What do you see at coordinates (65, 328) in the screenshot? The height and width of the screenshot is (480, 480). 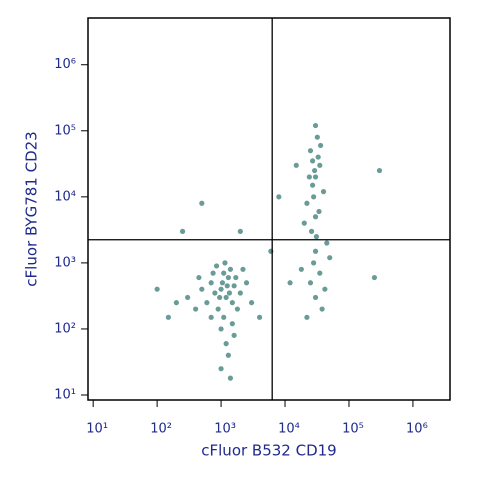 I see `y-tick-label: 10²` at bounding box center [65, 328].